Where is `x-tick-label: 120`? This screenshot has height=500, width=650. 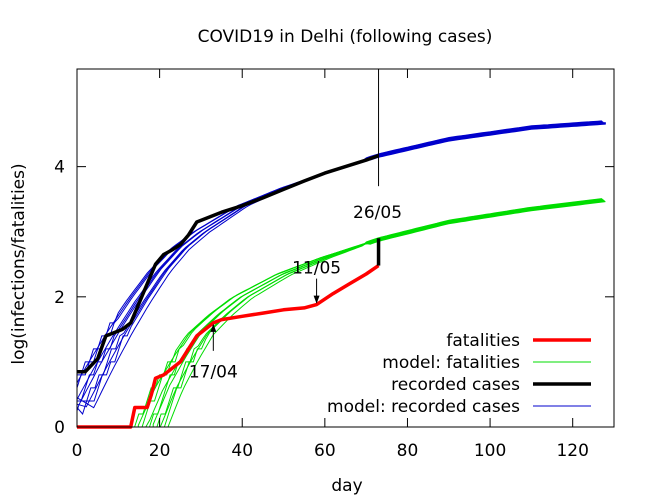 x-tick-label: 120 is located at coordinates (572, 451).